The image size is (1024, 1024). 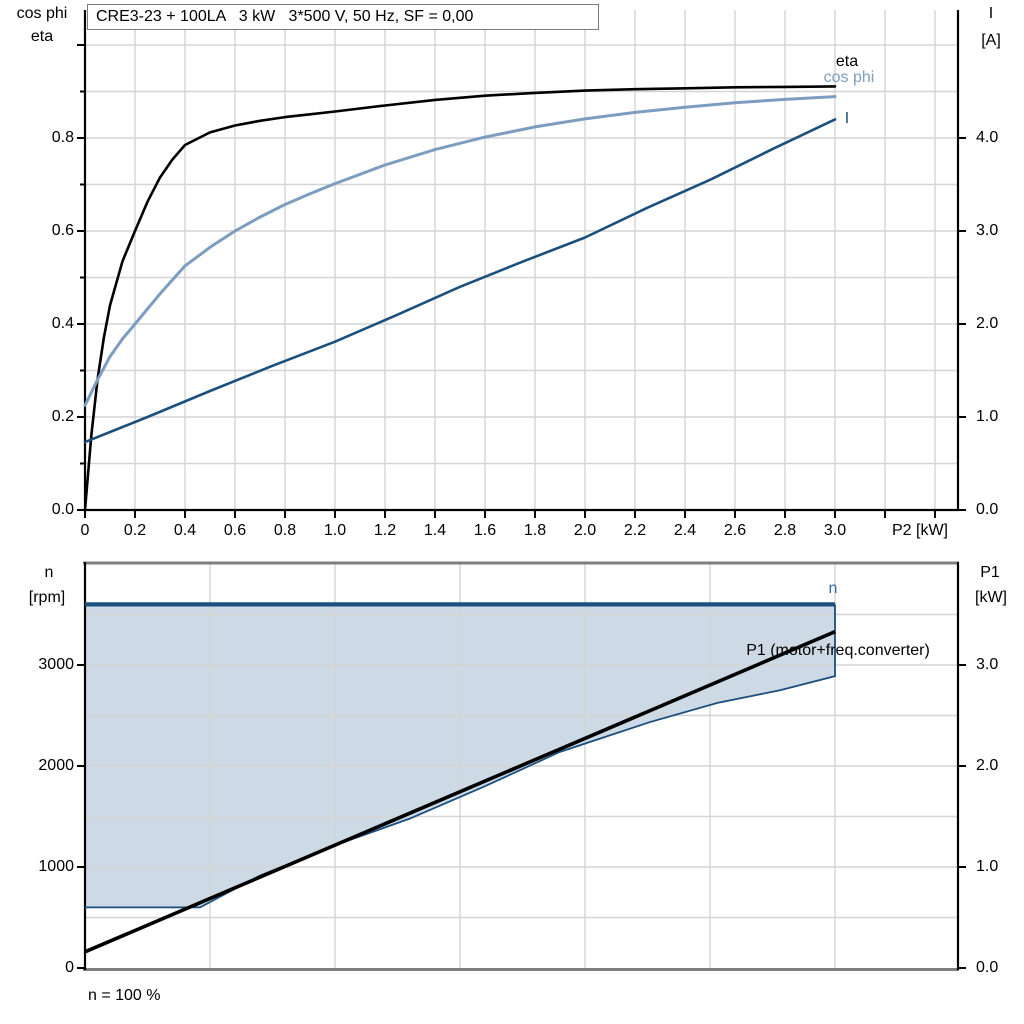 What do you see at coordinates (847, 118) in the screenshot?
I see `current-curve-label: I` at bounding box center [847, 118].